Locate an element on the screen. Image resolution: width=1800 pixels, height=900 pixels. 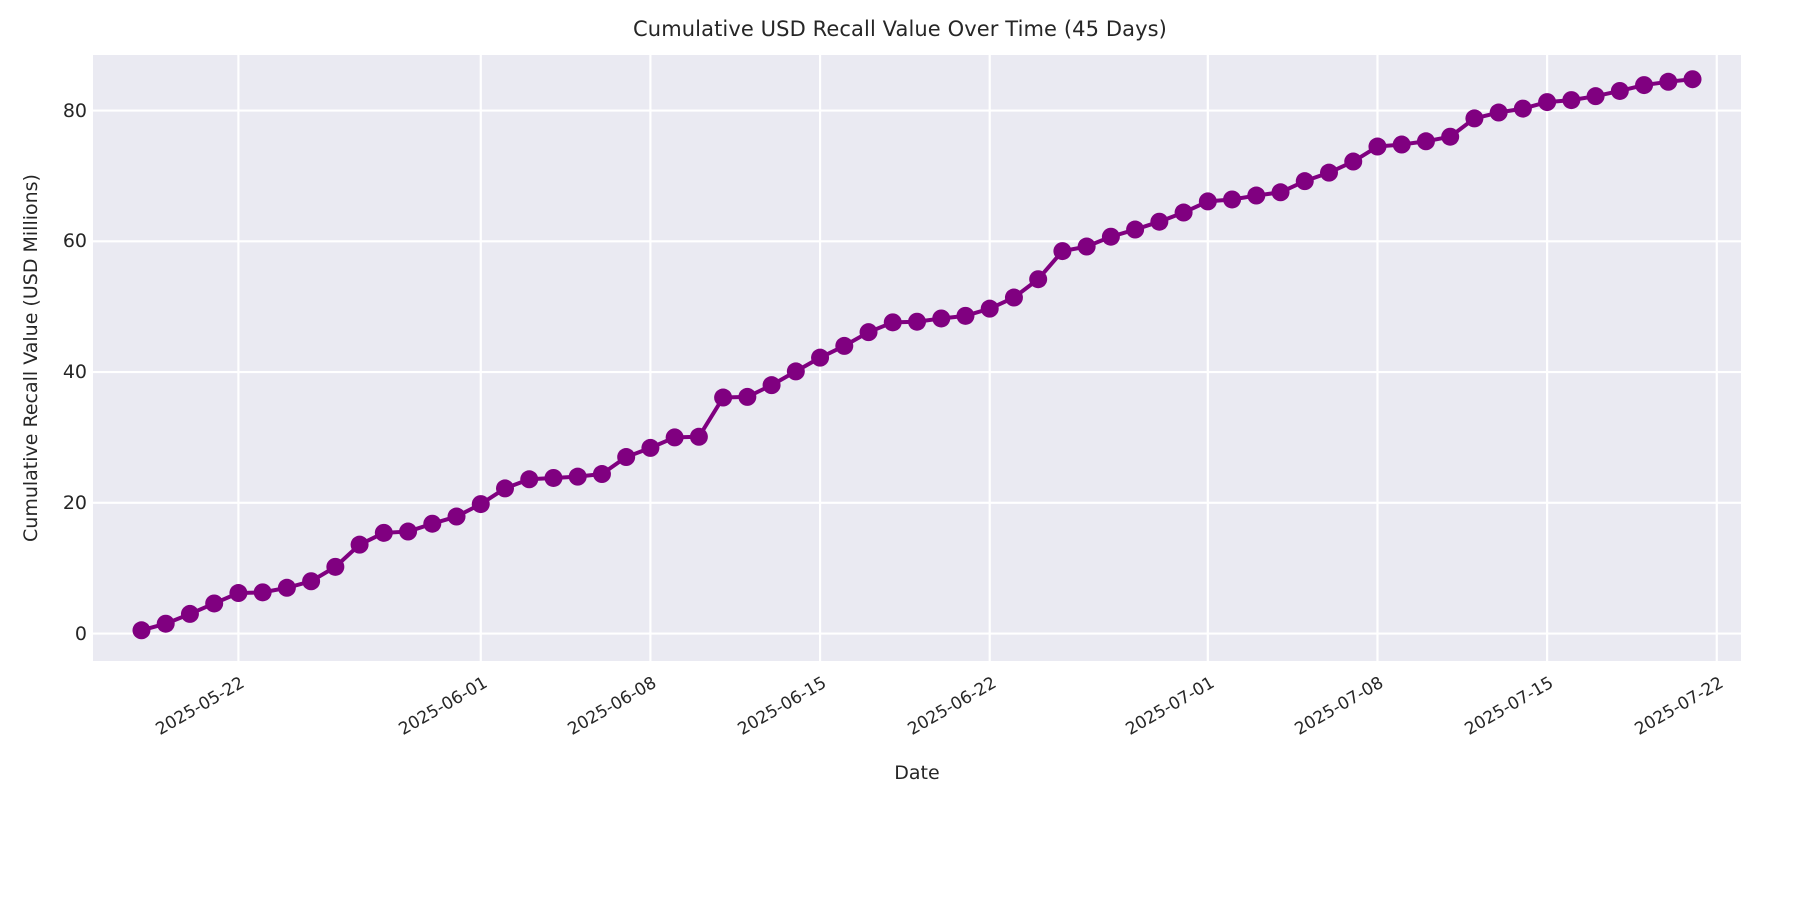
x-axis-tick-label: 2025-06-01 is located at coordinates (443, 706).